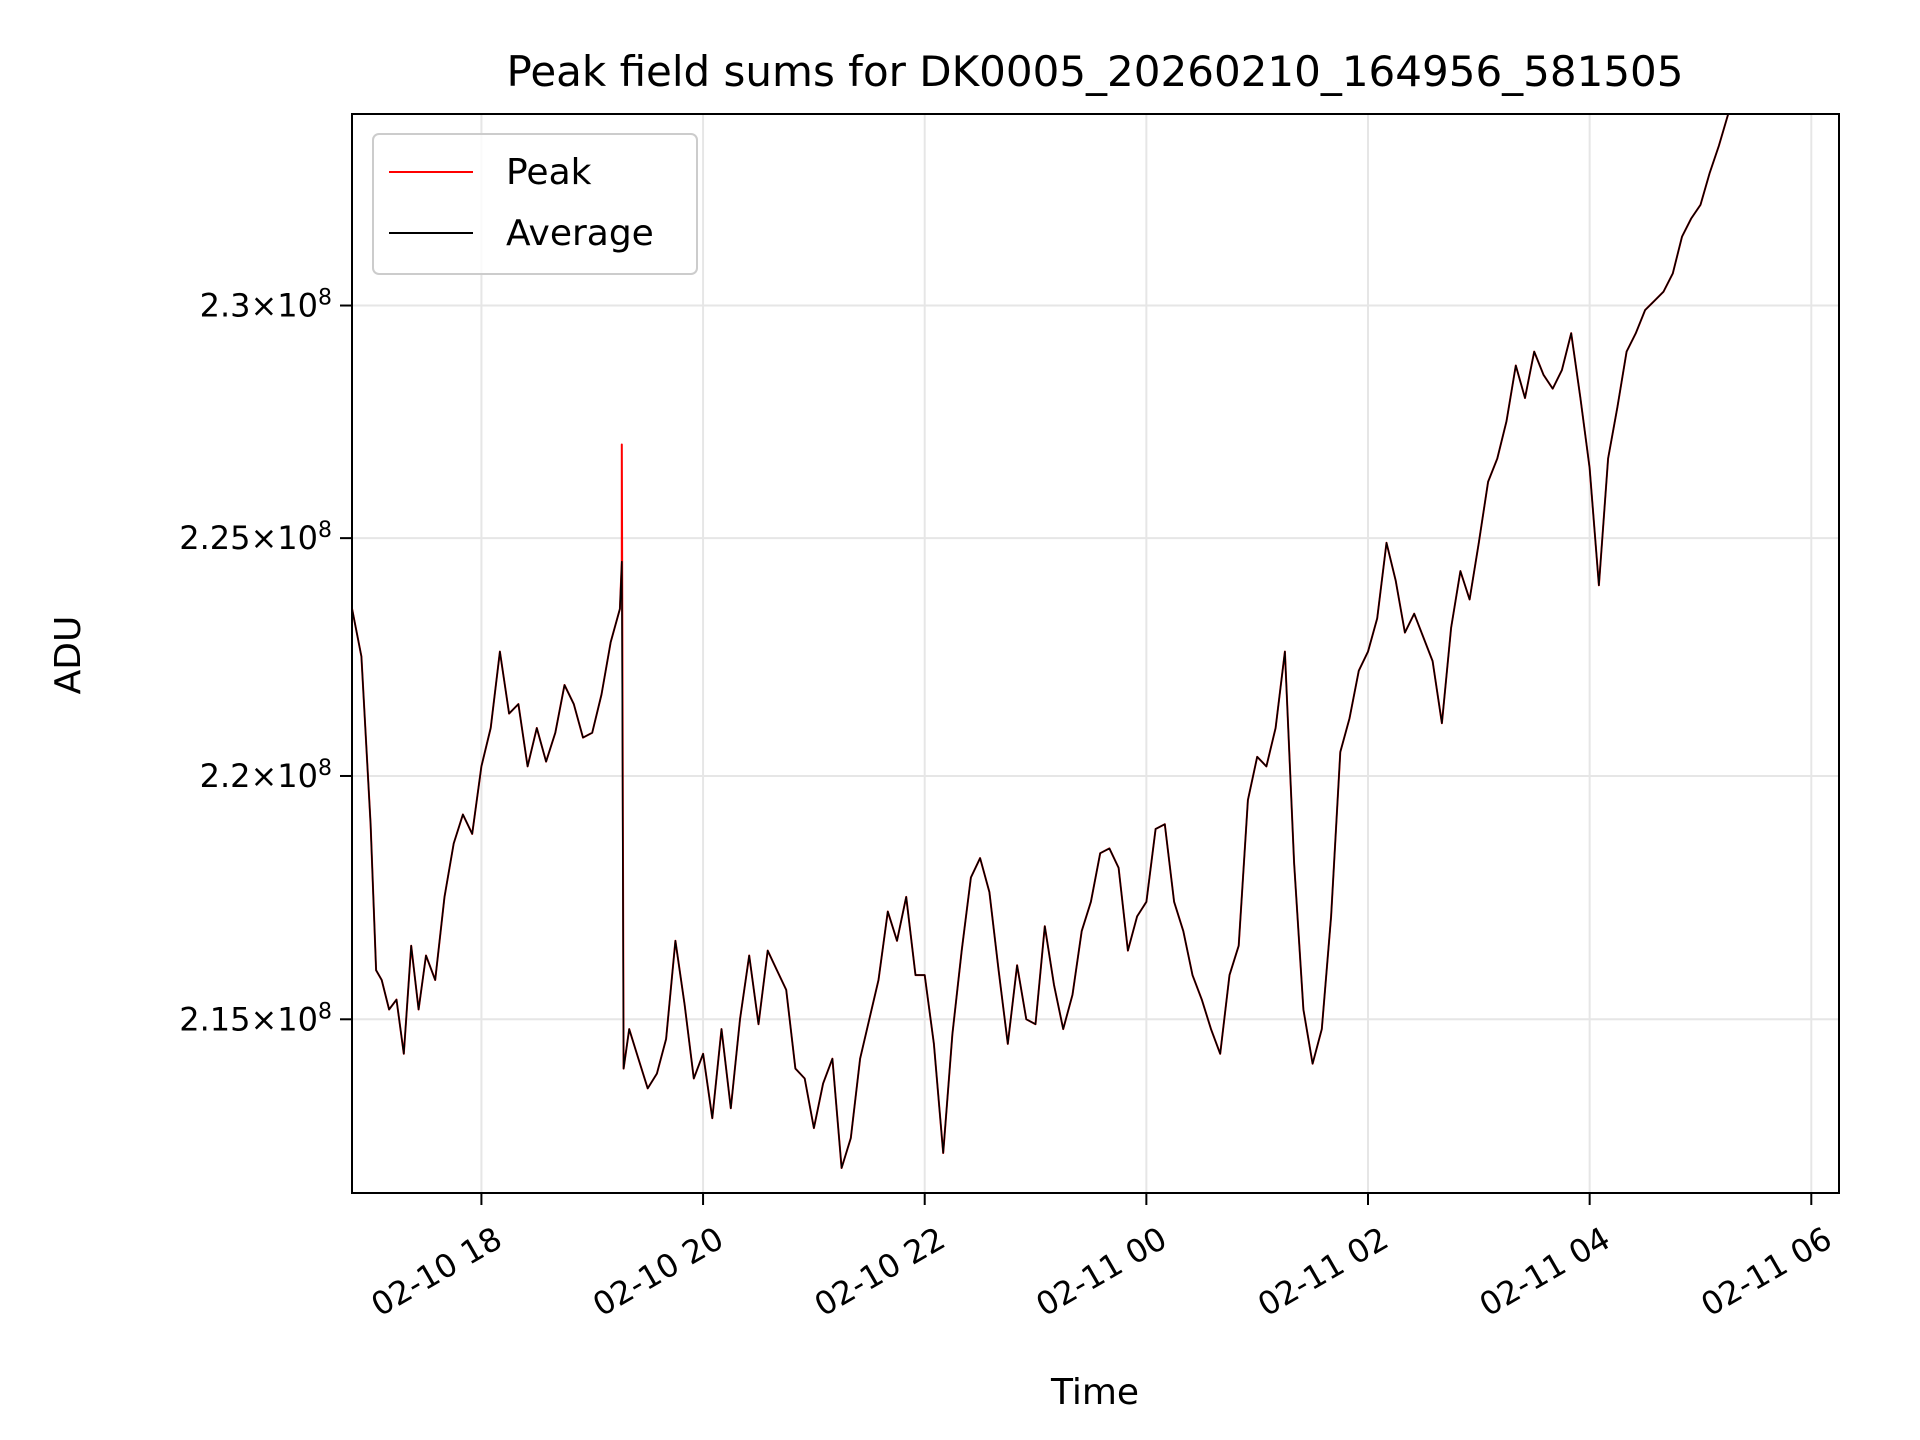 The image size is (1920, 1440). I want to click on y-axis-label: ADU, so click(68, 655).